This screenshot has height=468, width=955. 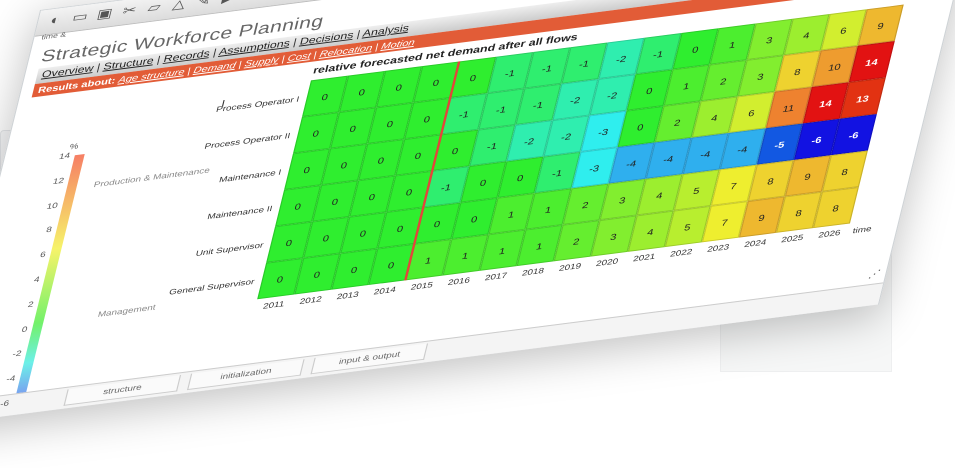 What do you see at coordinates (74, 146) in the screenshot?
I see `legend-unit: %` at bounding box center [74, 146].